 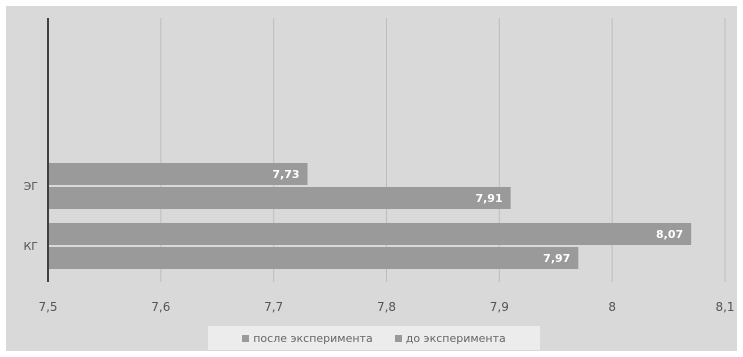 What do you see at coordinates (398, 338) in the screenshot?
I see `legend-swatch-before` at bounding box center [398, 338].